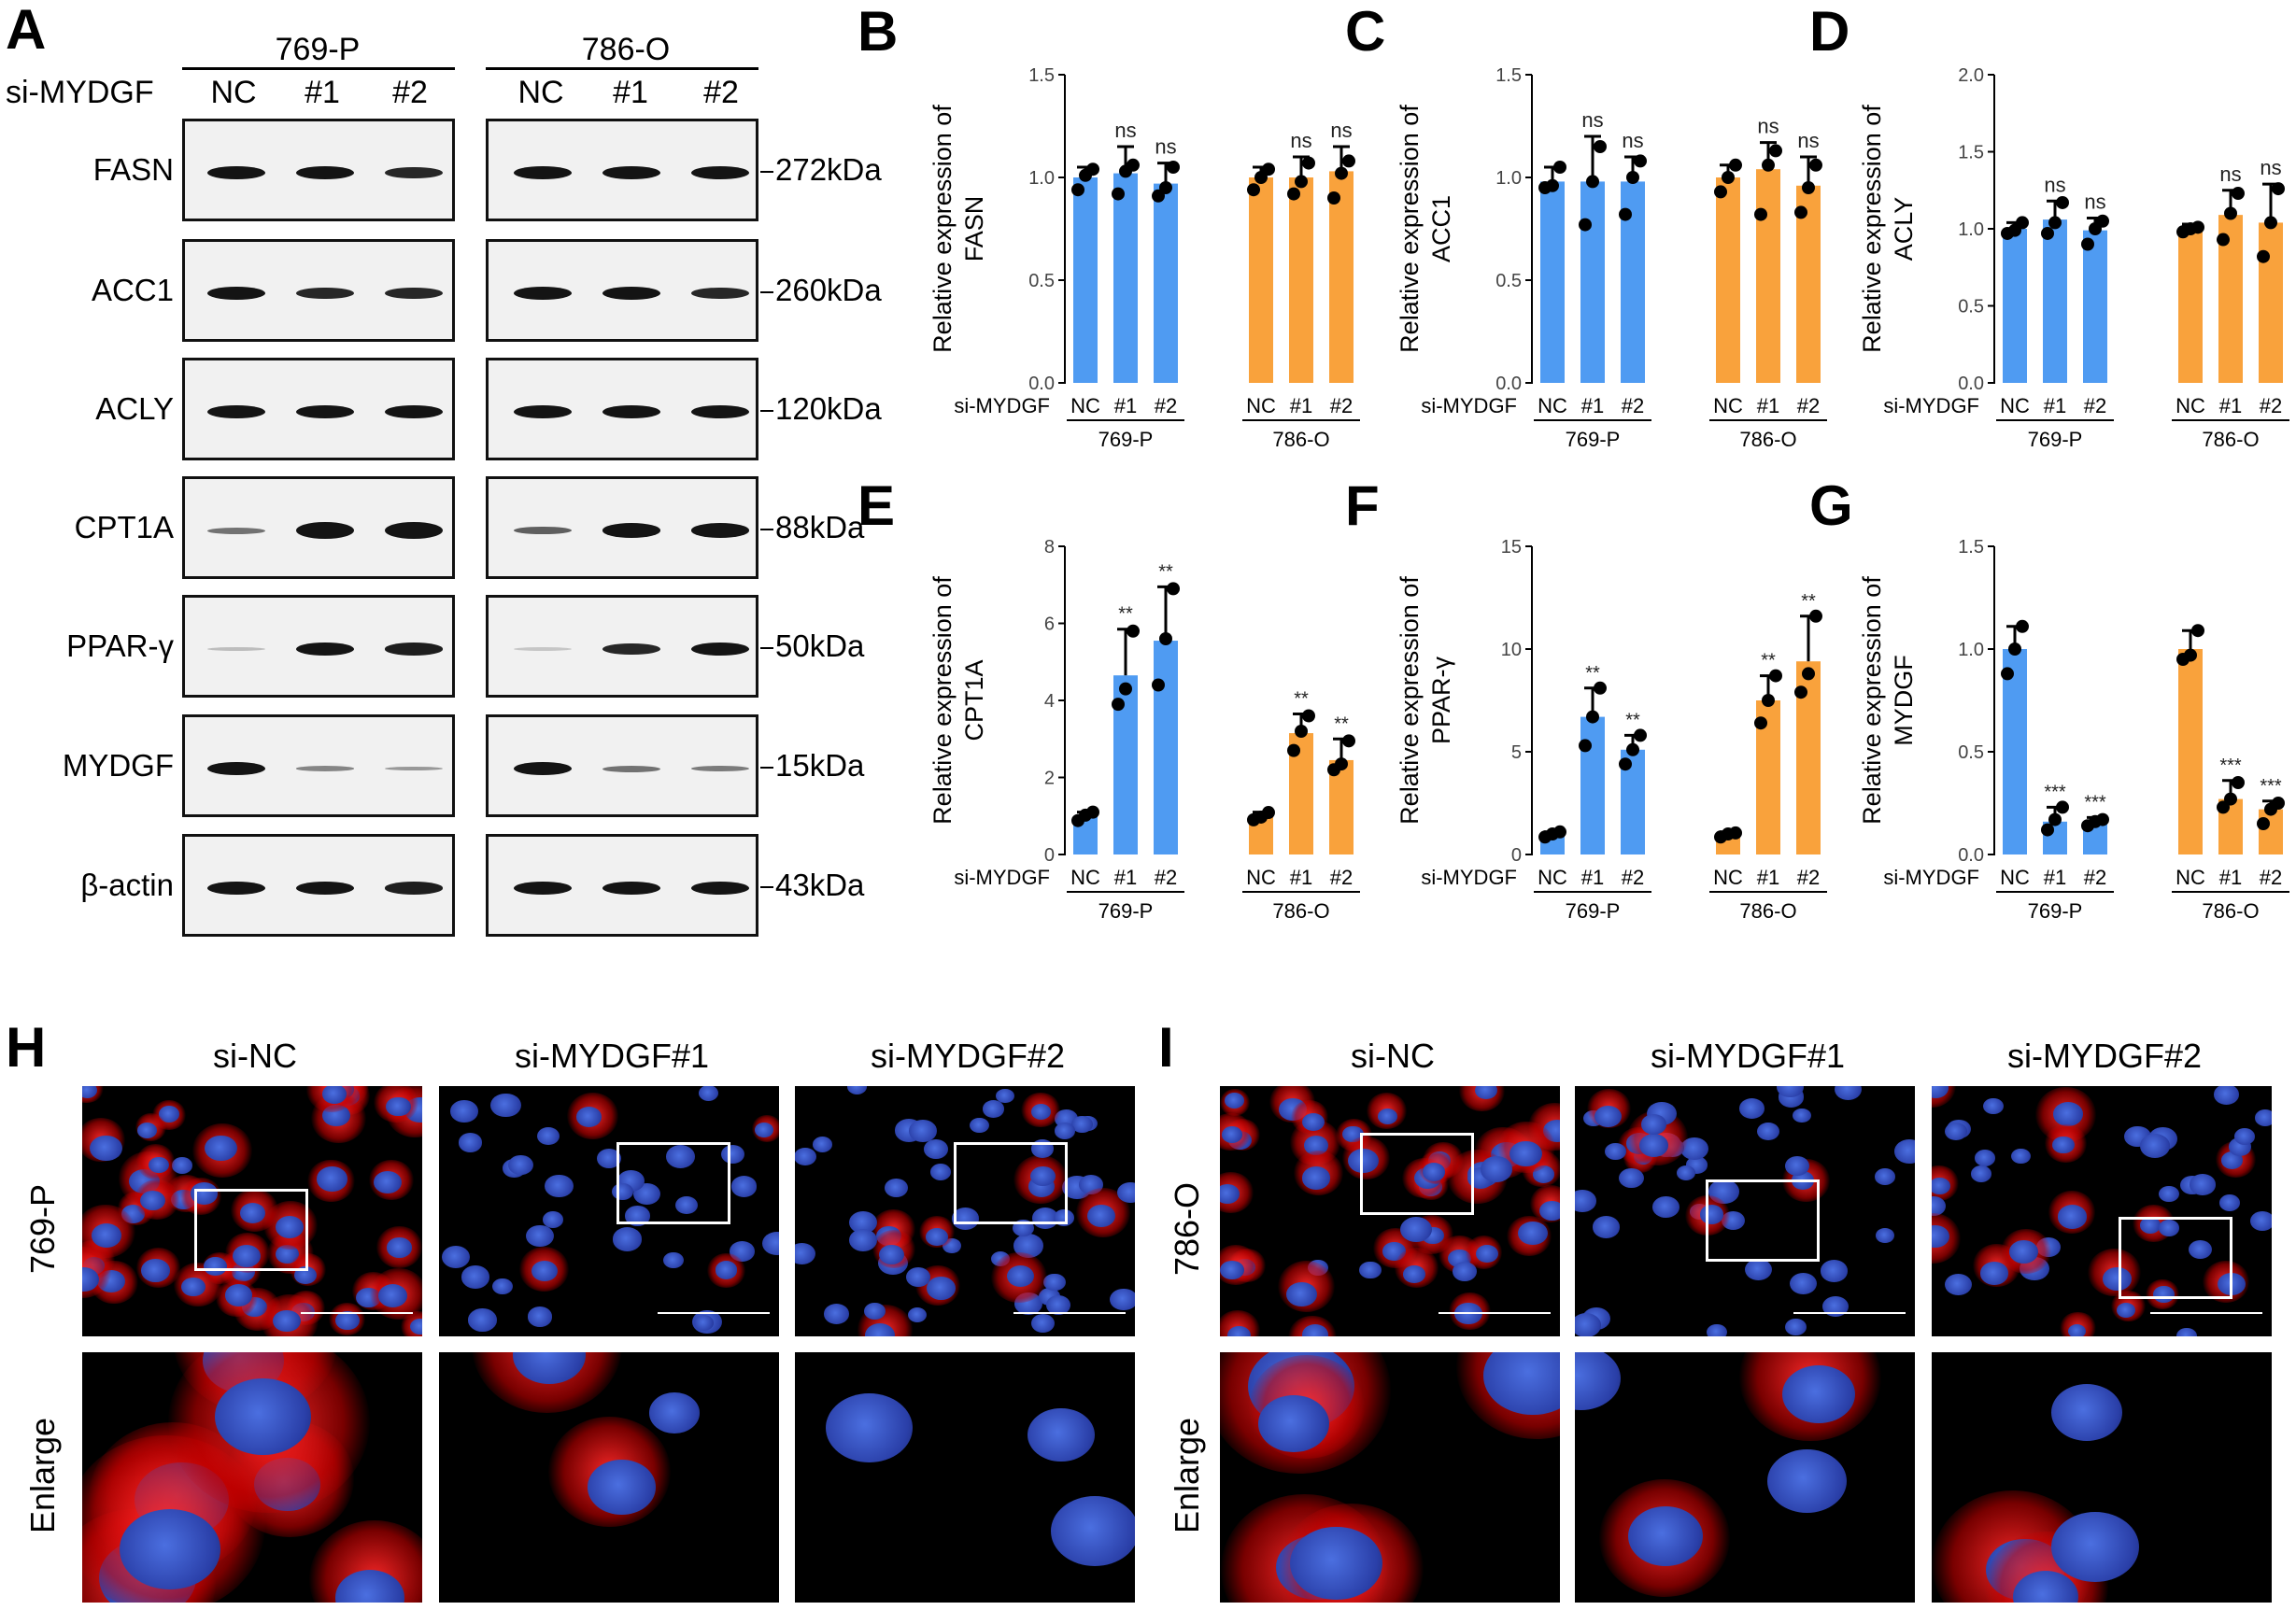 The width and height of the screenshot is (2296, 1610). What do you see at coordinates (821, 170) in the screenshot?
I see `kda-label: 272kDa` at bounding box center [821, 170].